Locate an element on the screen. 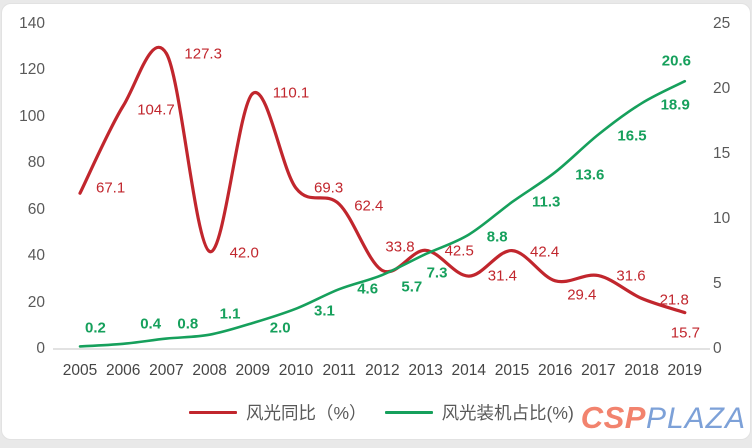  left-axis-tick-label: 120 is located at coordinates (32, 70).